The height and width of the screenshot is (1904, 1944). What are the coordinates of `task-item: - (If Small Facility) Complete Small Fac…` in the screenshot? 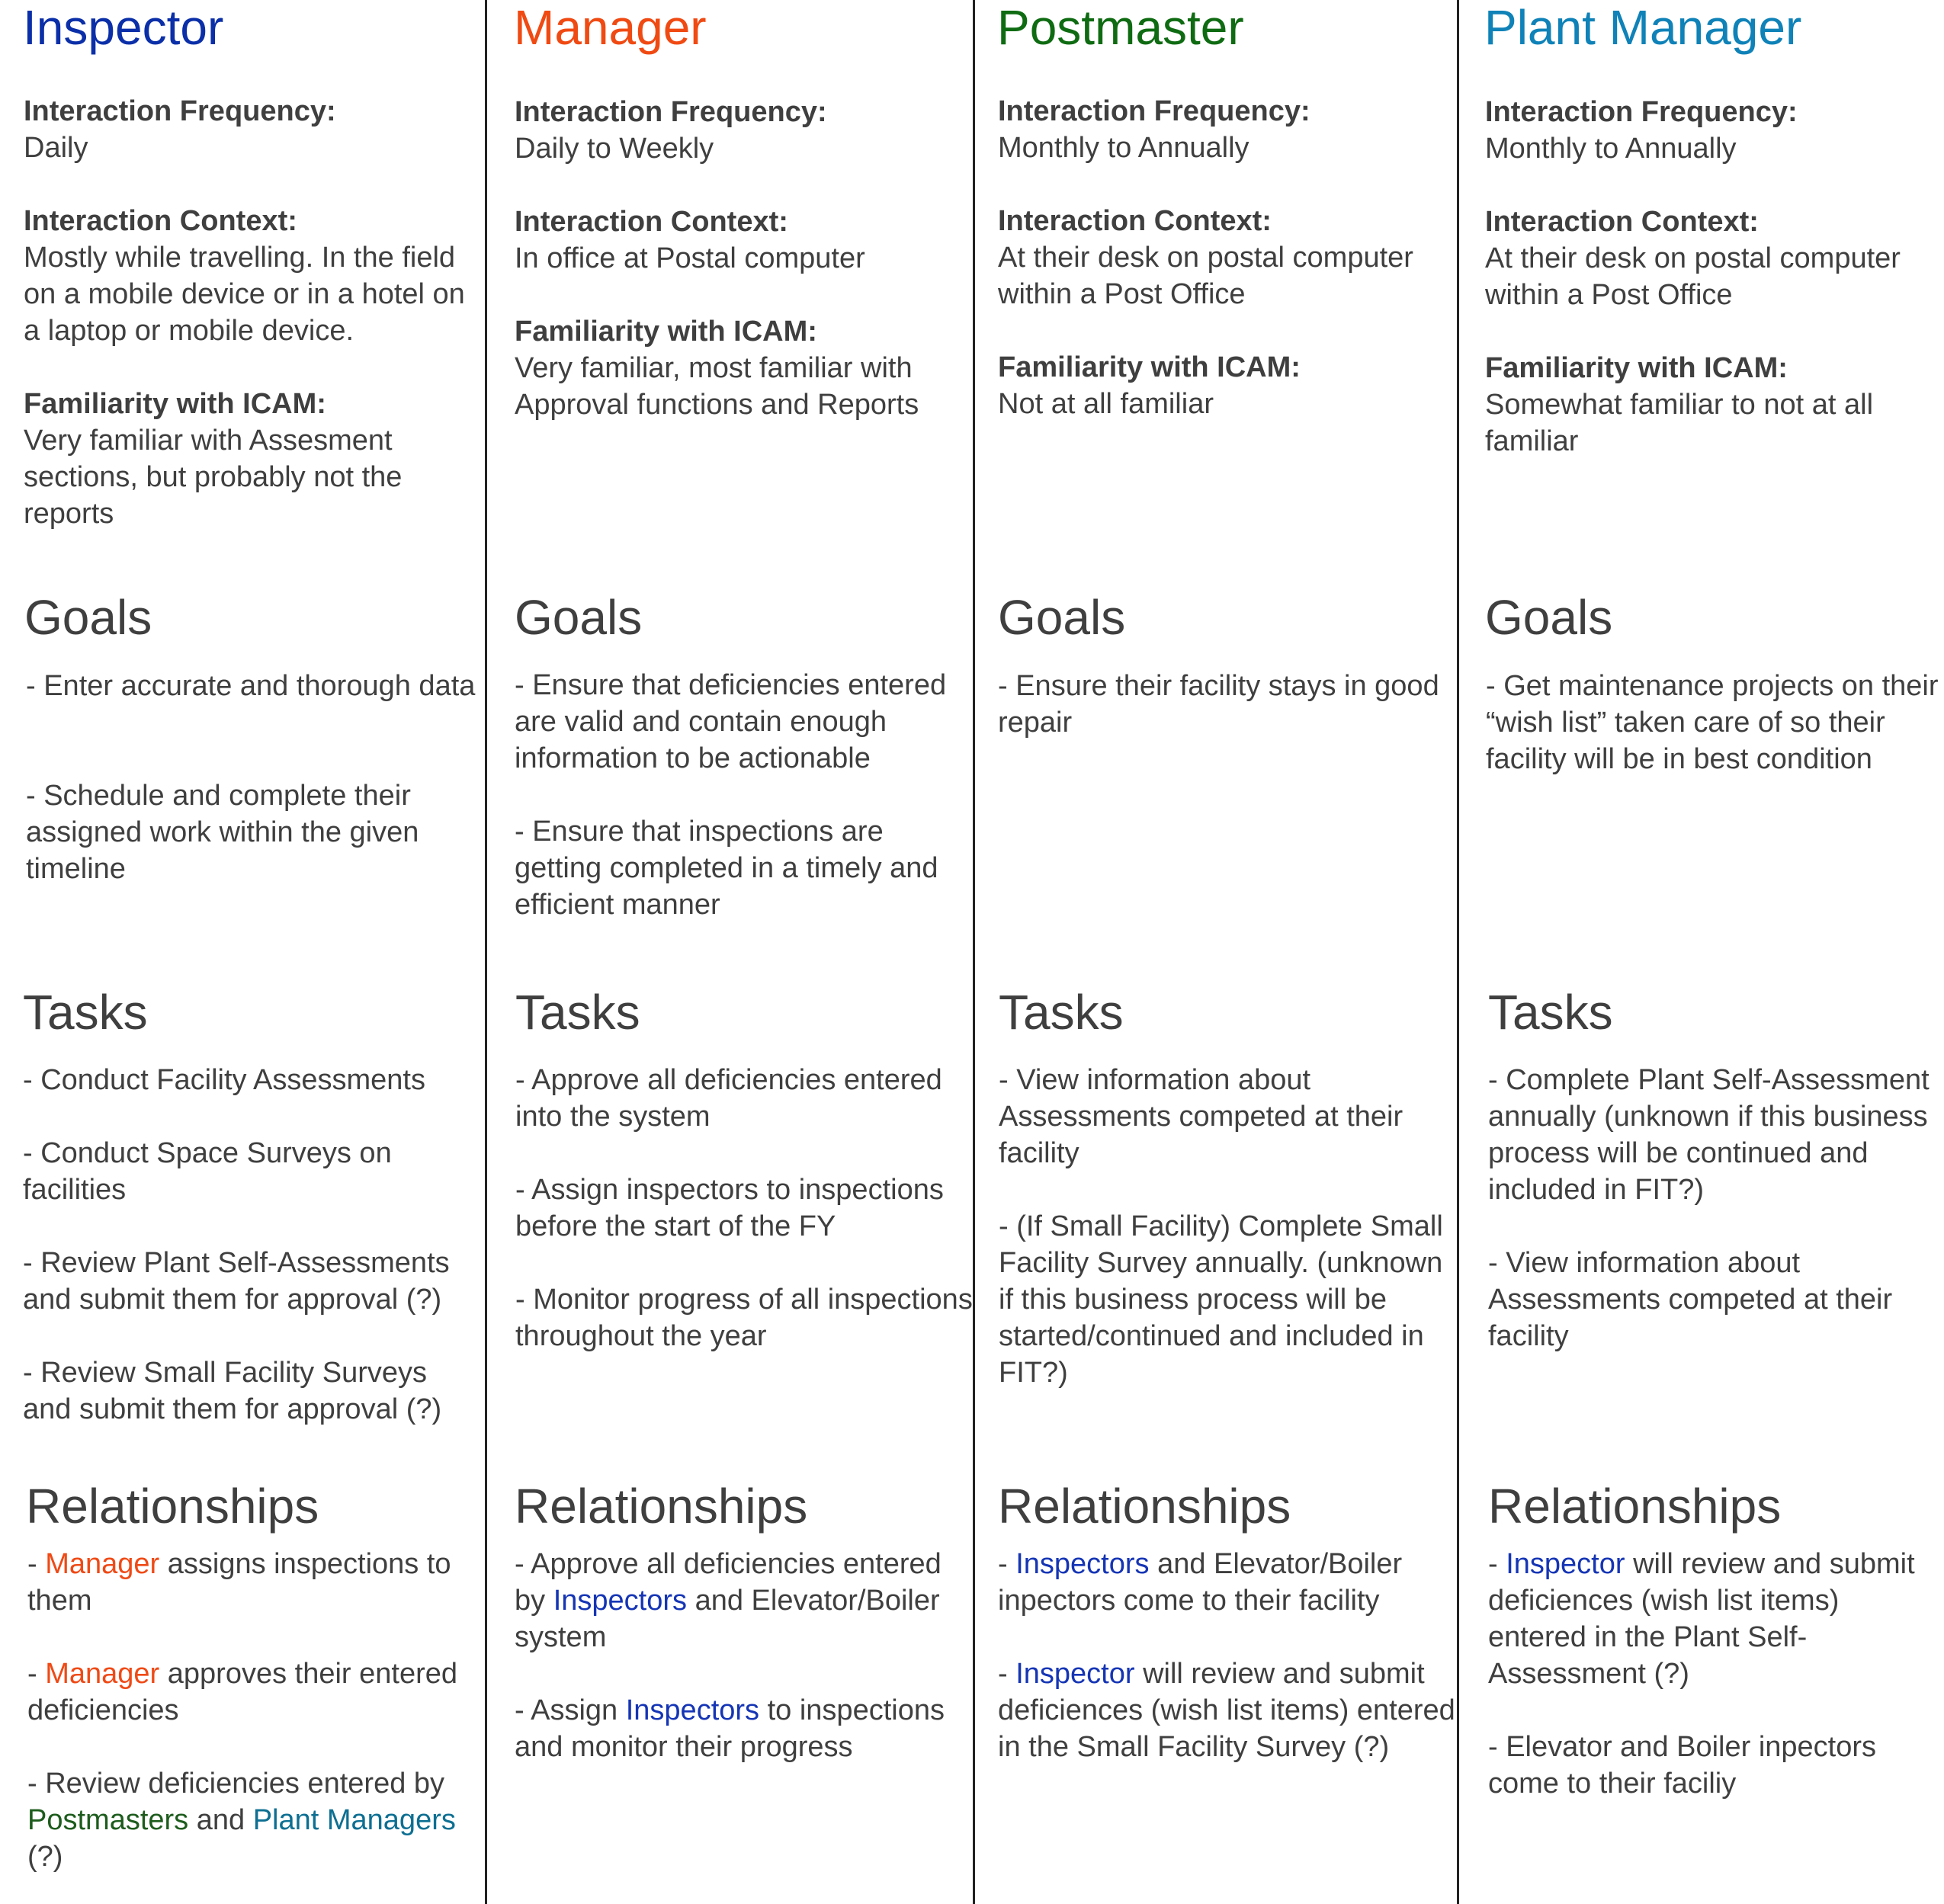 It's located at (1221, 1299).